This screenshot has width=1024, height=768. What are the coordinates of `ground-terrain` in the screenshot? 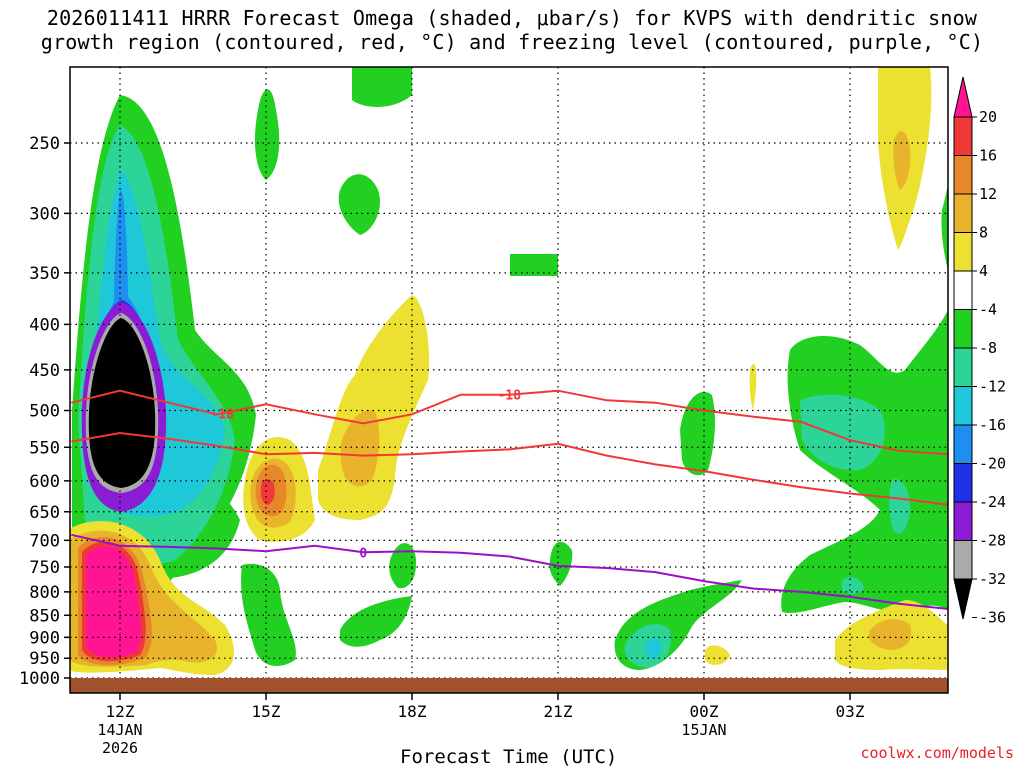 It's located at (509, 685).